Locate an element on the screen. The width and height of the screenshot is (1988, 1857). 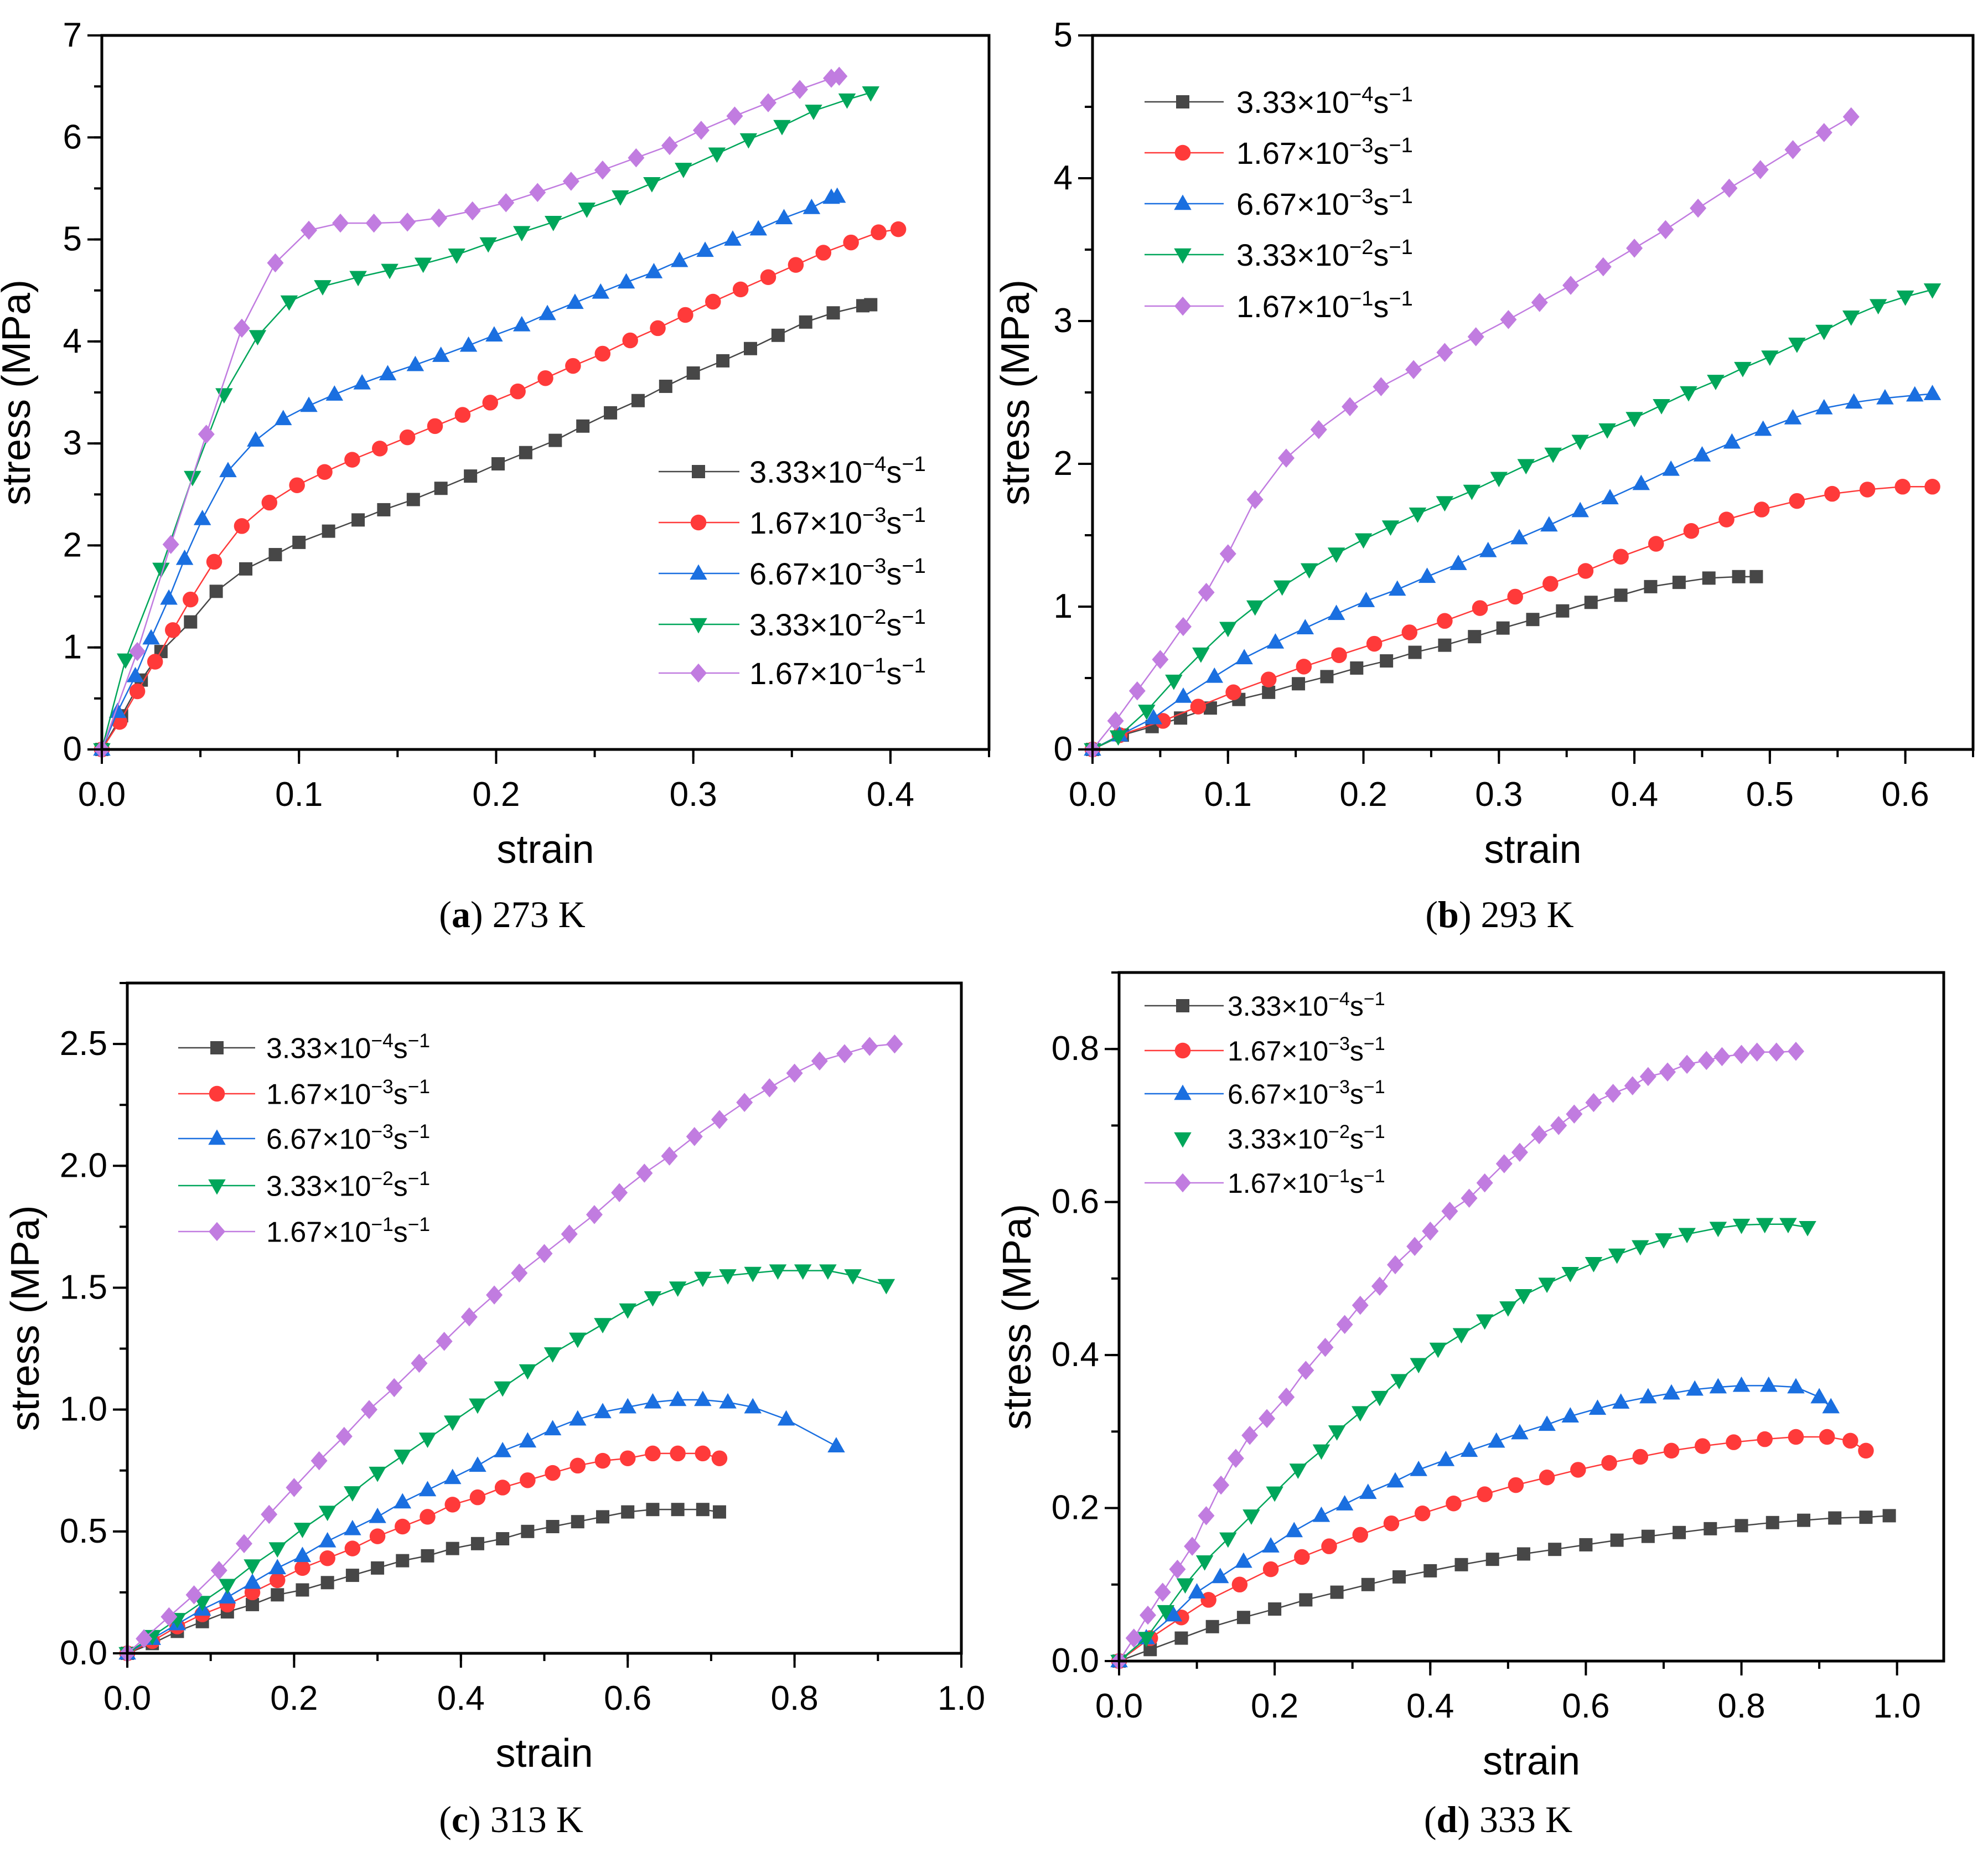
x-axis-title: strain is located at coordinates (1532, 1761).